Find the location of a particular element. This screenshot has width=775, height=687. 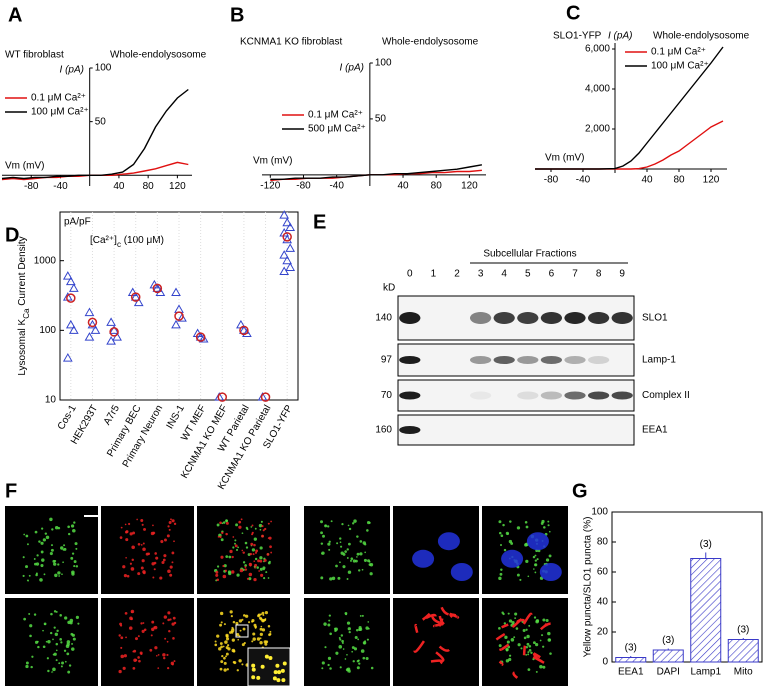

blot-strip is located at coordinates (516, 360).